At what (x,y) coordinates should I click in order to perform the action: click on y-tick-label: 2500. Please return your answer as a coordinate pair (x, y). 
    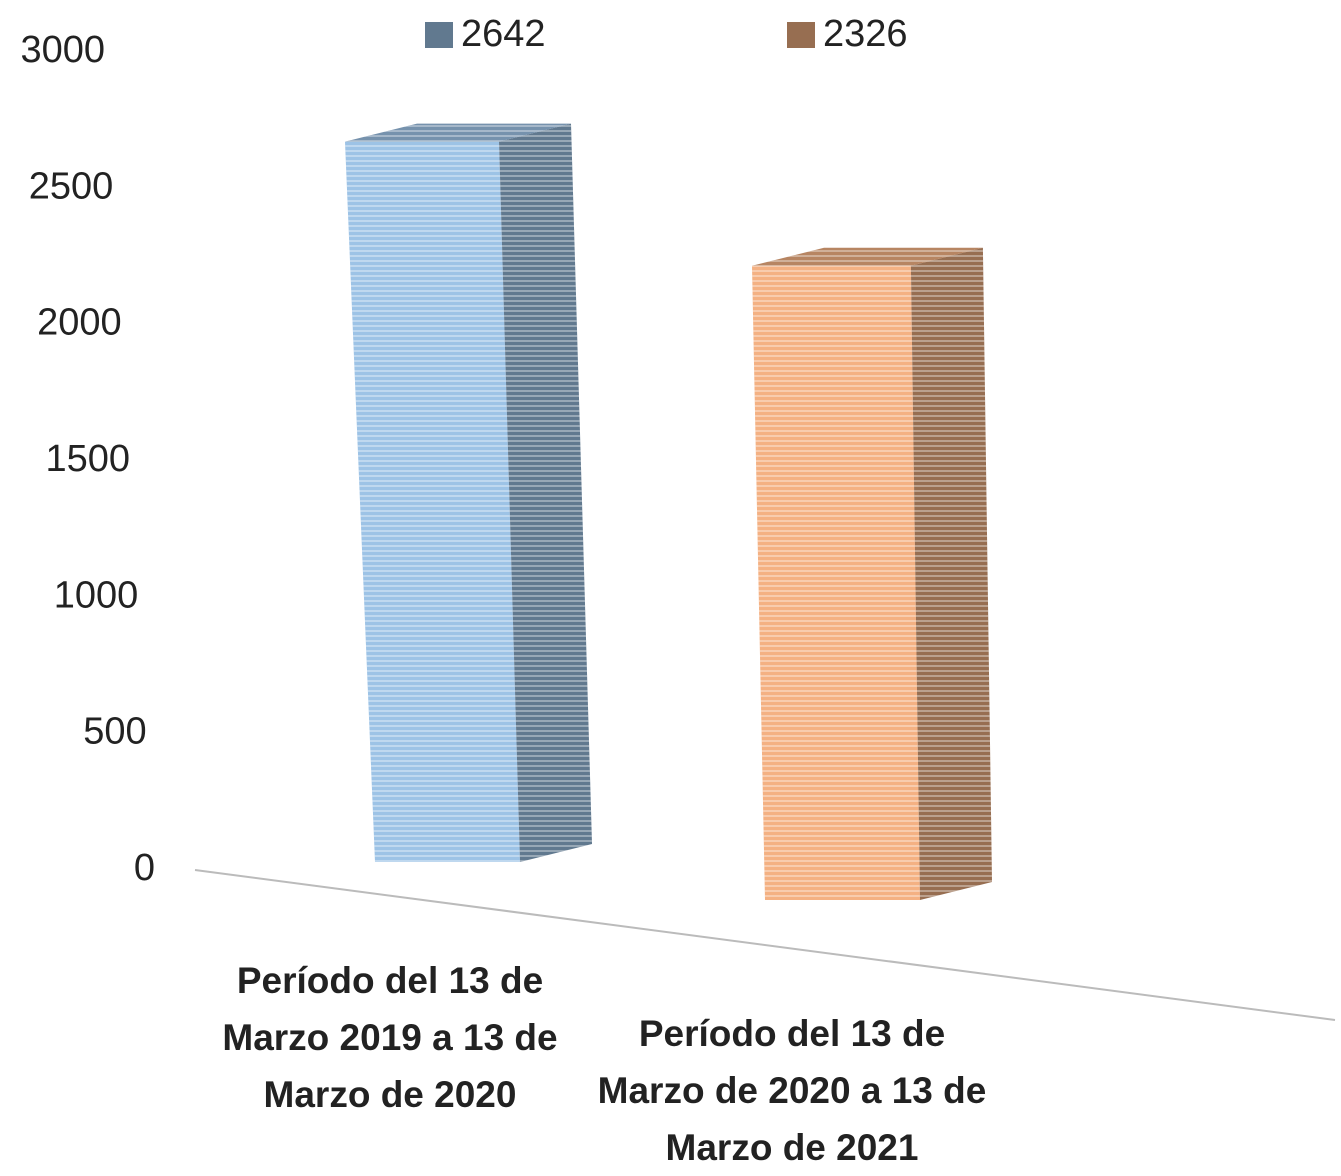
    Looking at the image, I should click on (71, 186).